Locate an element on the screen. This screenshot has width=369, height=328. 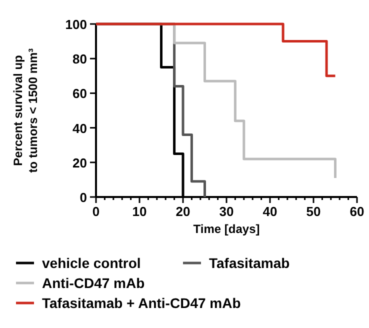
legend-label: Tafasitamab is located at coordinates (249, 263).